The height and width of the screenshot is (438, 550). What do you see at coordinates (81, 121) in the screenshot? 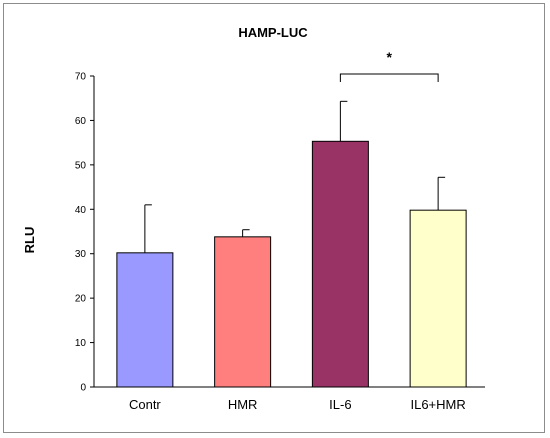
I see `y-tick-label: 60` at bounding box center [81, 121].